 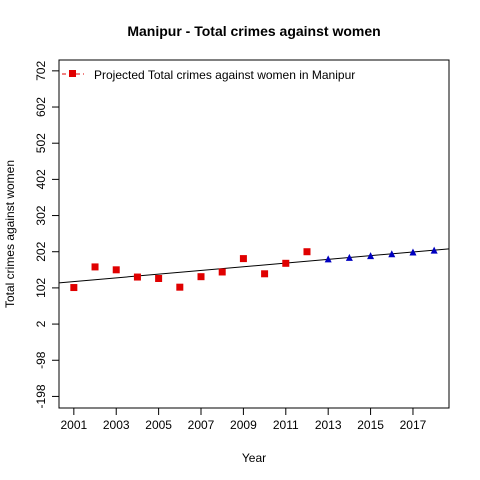 What do you see at coordinates (73, 425) in the screenshot?
I see `x-tick-label: 2001` at bounding box center [73, 425].